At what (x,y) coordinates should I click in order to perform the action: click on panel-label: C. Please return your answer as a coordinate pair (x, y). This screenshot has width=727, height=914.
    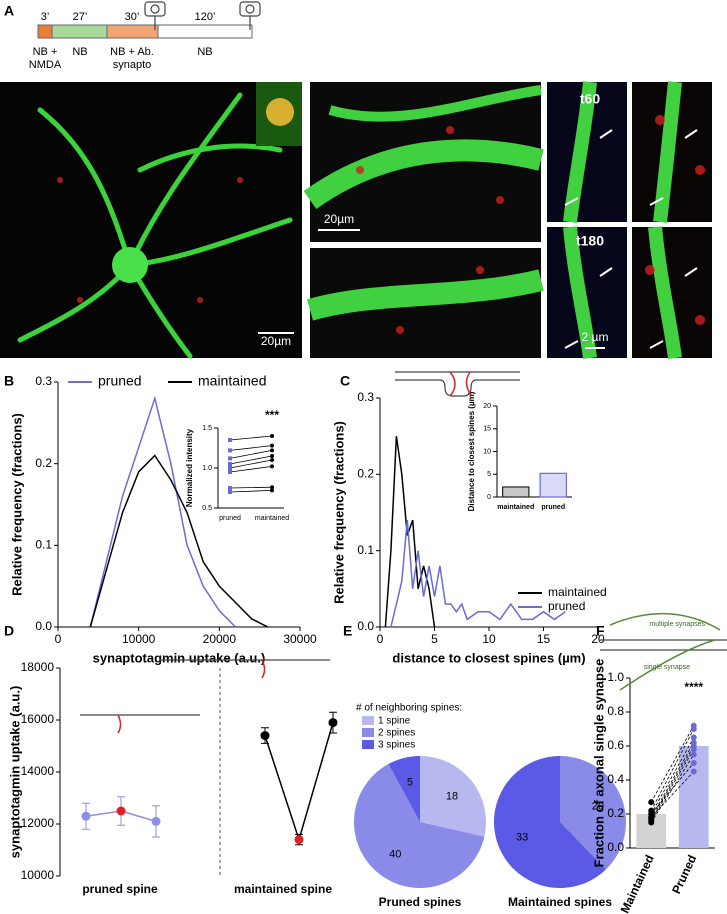
    Looking at the image, I should click on (345, 381).